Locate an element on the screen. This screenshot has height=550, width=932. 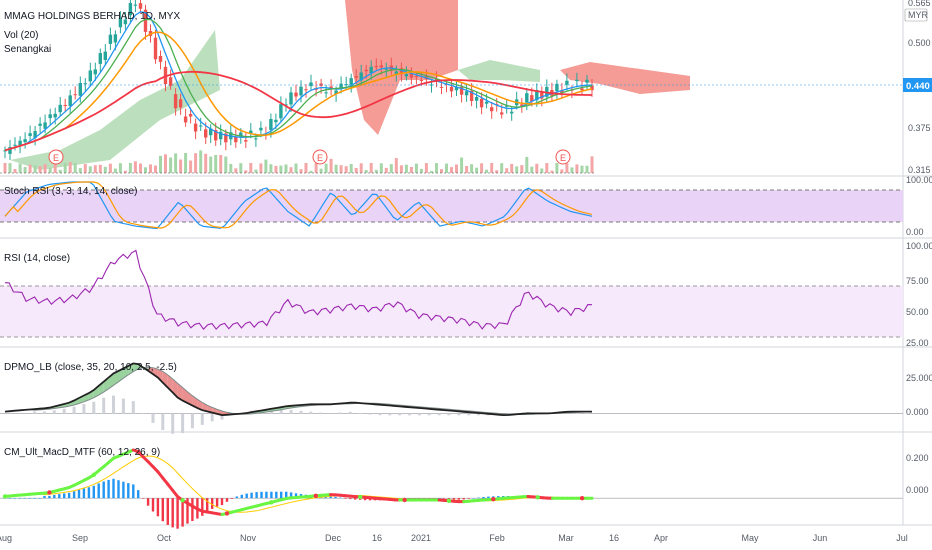
rsi-lines is located at coordinates (298, 289).